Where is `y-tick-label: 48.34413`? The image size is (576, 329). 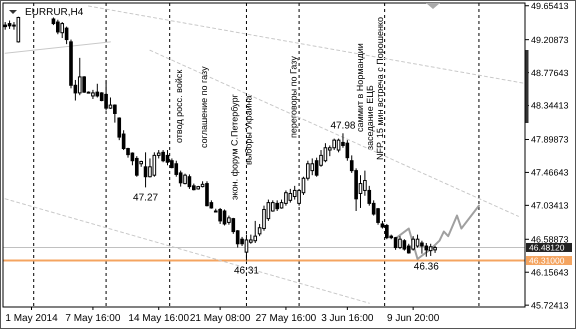 y-tick-label: 48.34413 is located at coordinates (550, 105).